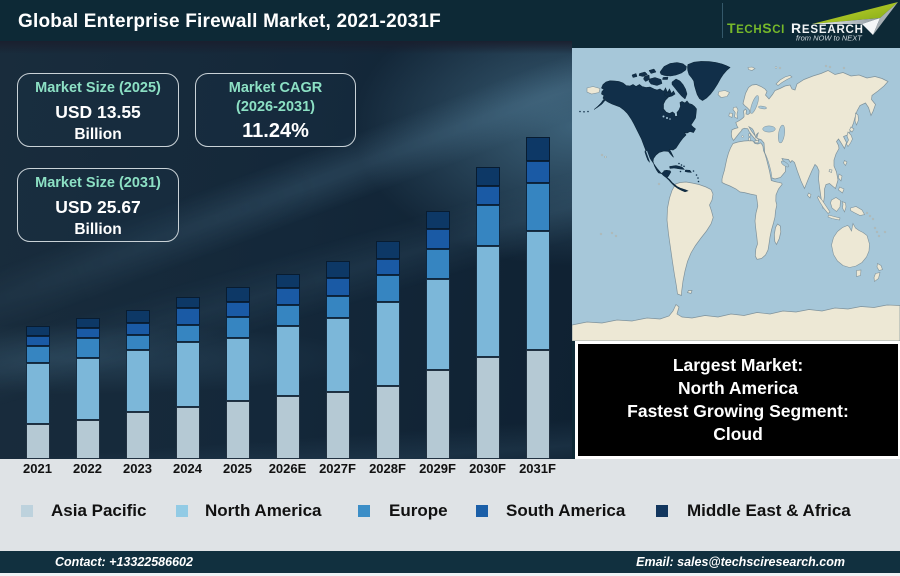 The image size is (900, 576). I want to click on svg-text: TECHSCI, so click(756, 28).